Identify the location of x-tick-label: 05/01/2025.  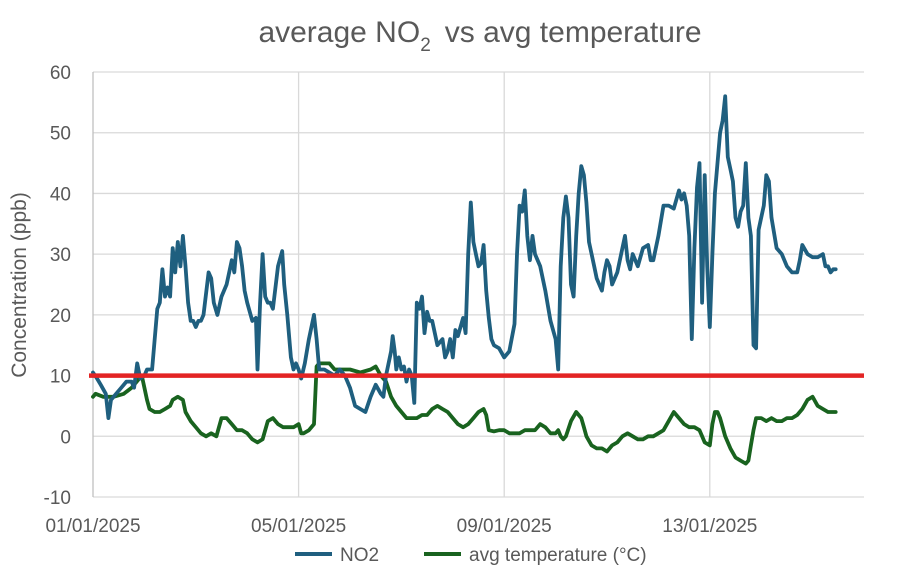
(298, 526).